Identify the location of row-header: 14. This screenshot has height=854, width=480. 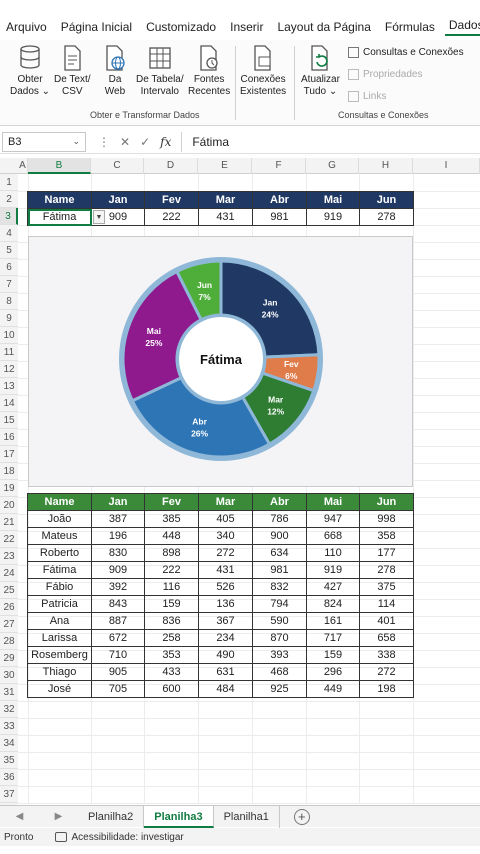
(9, 403).